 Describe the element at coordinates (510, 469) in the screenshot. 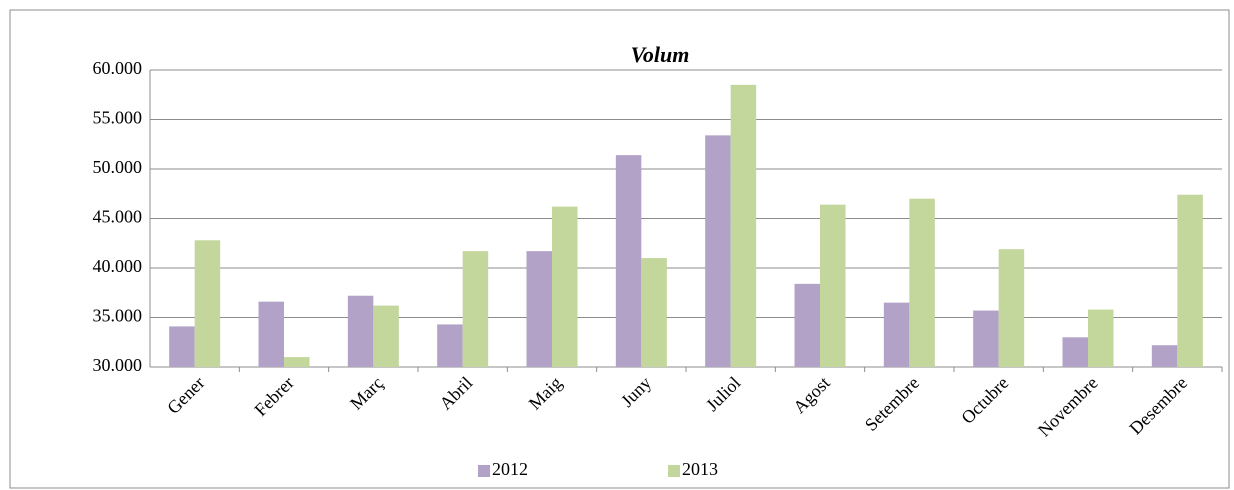

I see `legend-label: 2012` at that location.